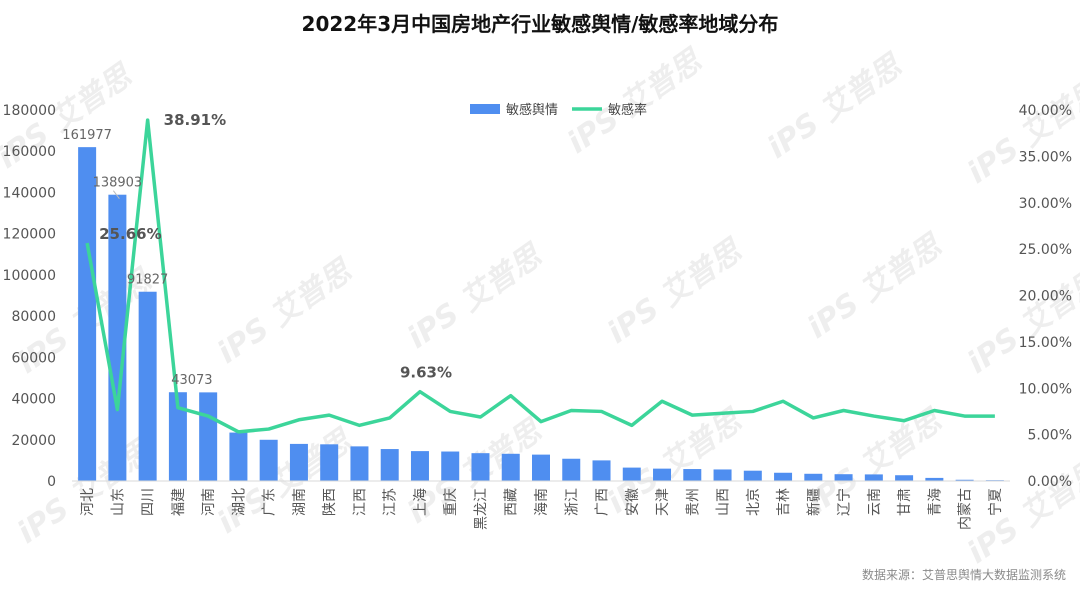 This screenshot has width=1080, height=590. What do you see at coordinates (329, 462) in the screenshot?
I see `bar-陕西` at bounding box center [329, 462].